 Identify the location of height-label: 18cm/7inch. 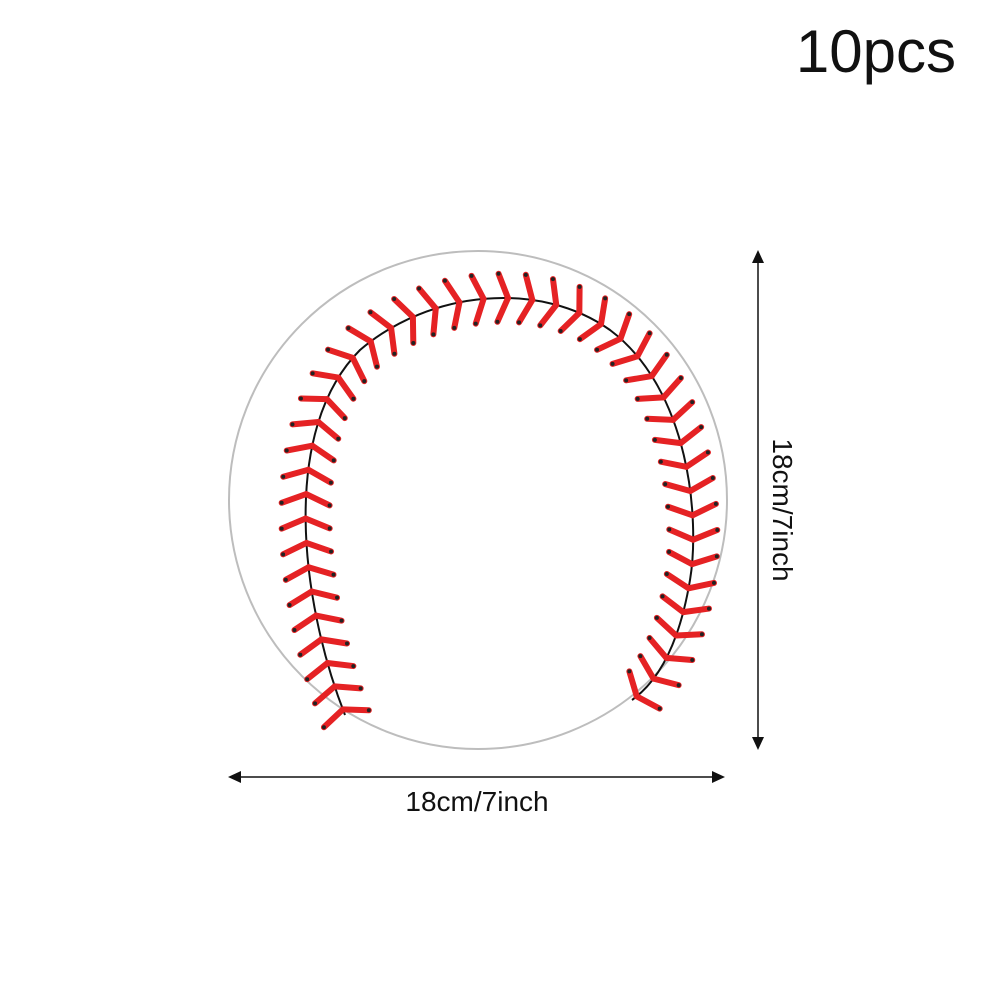
(782, 510).